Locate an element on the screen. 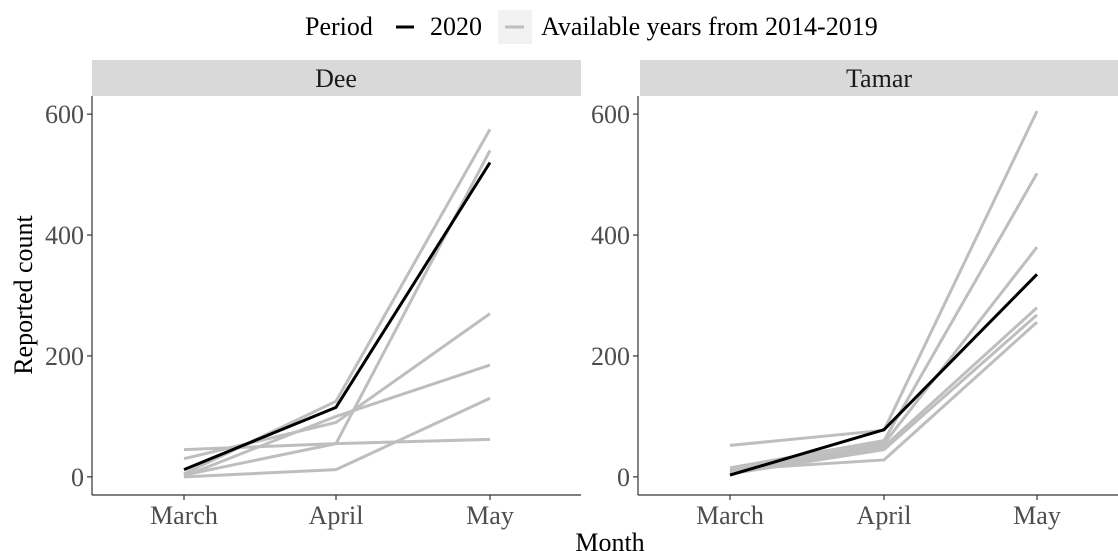  strip-dee-background is located at coordinates (336, 78).